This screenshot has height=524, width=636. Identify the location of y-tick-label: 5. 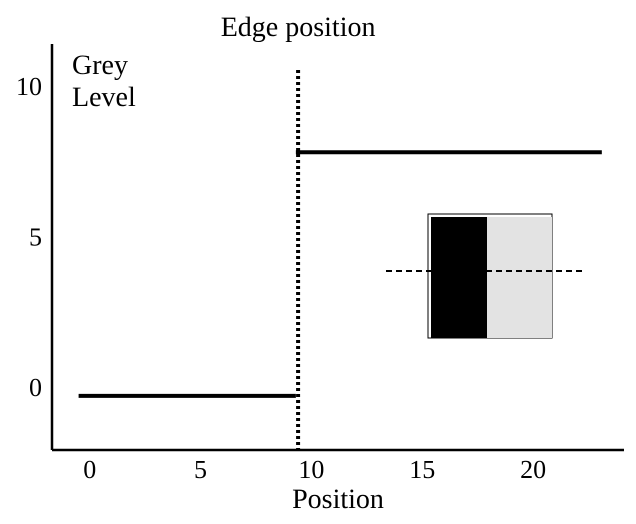
(35, 237).